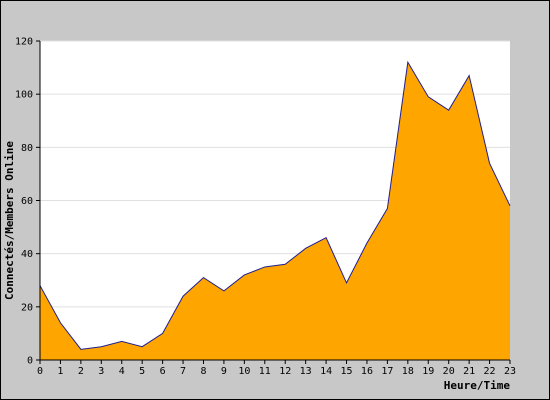  What do you see at coordinates (428, 371) in the screenshot?
I see `x-tick-label: 19` at bounding box center [428, 371].